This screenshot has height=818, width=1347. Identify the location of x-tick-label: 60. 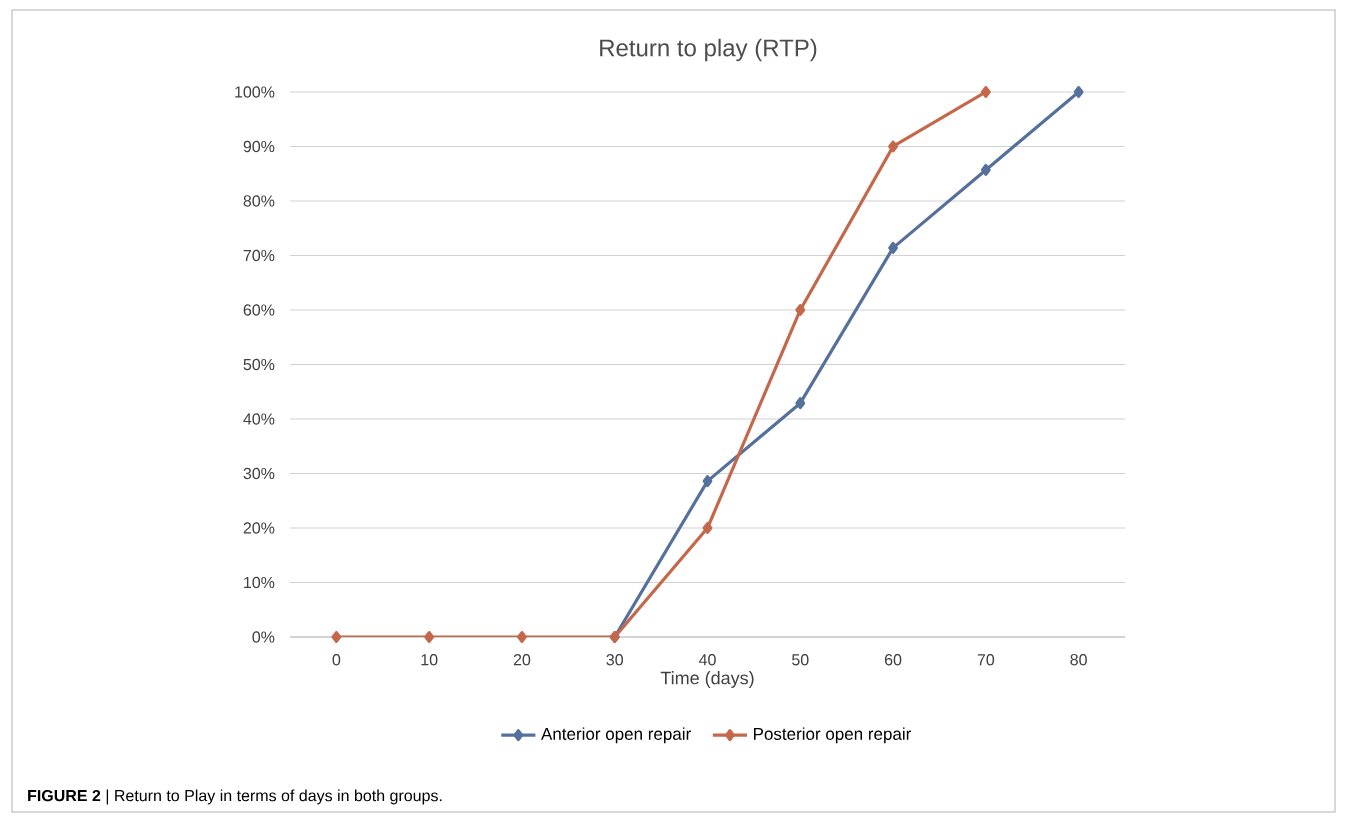
(893, 660).